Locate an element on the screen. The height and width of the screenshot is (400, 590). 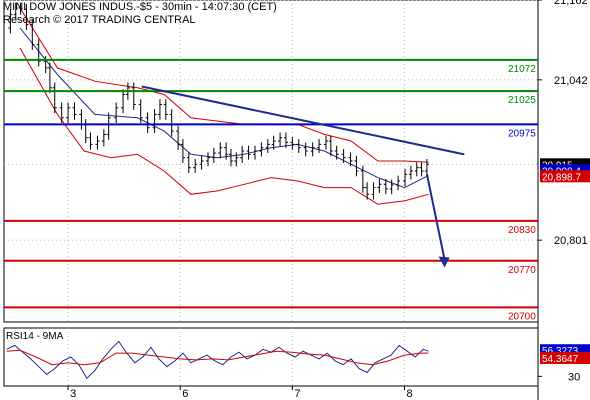
level-label-21025: 21025 is located at coordinates (522, 100).